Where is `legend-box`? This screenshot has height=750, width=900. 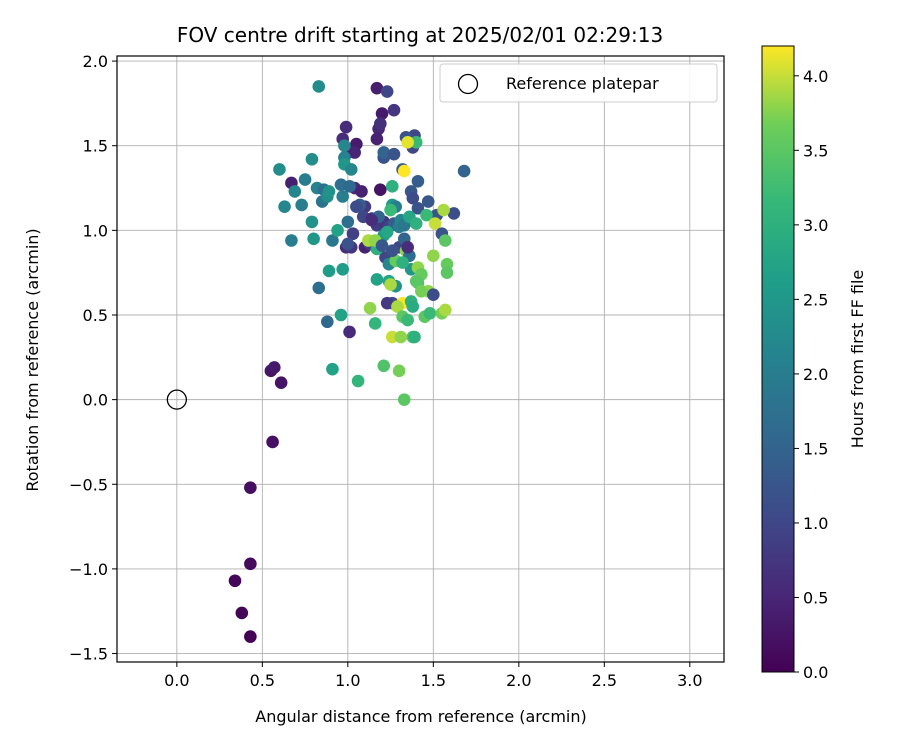 legend-box is located at coordinates (578, 83).